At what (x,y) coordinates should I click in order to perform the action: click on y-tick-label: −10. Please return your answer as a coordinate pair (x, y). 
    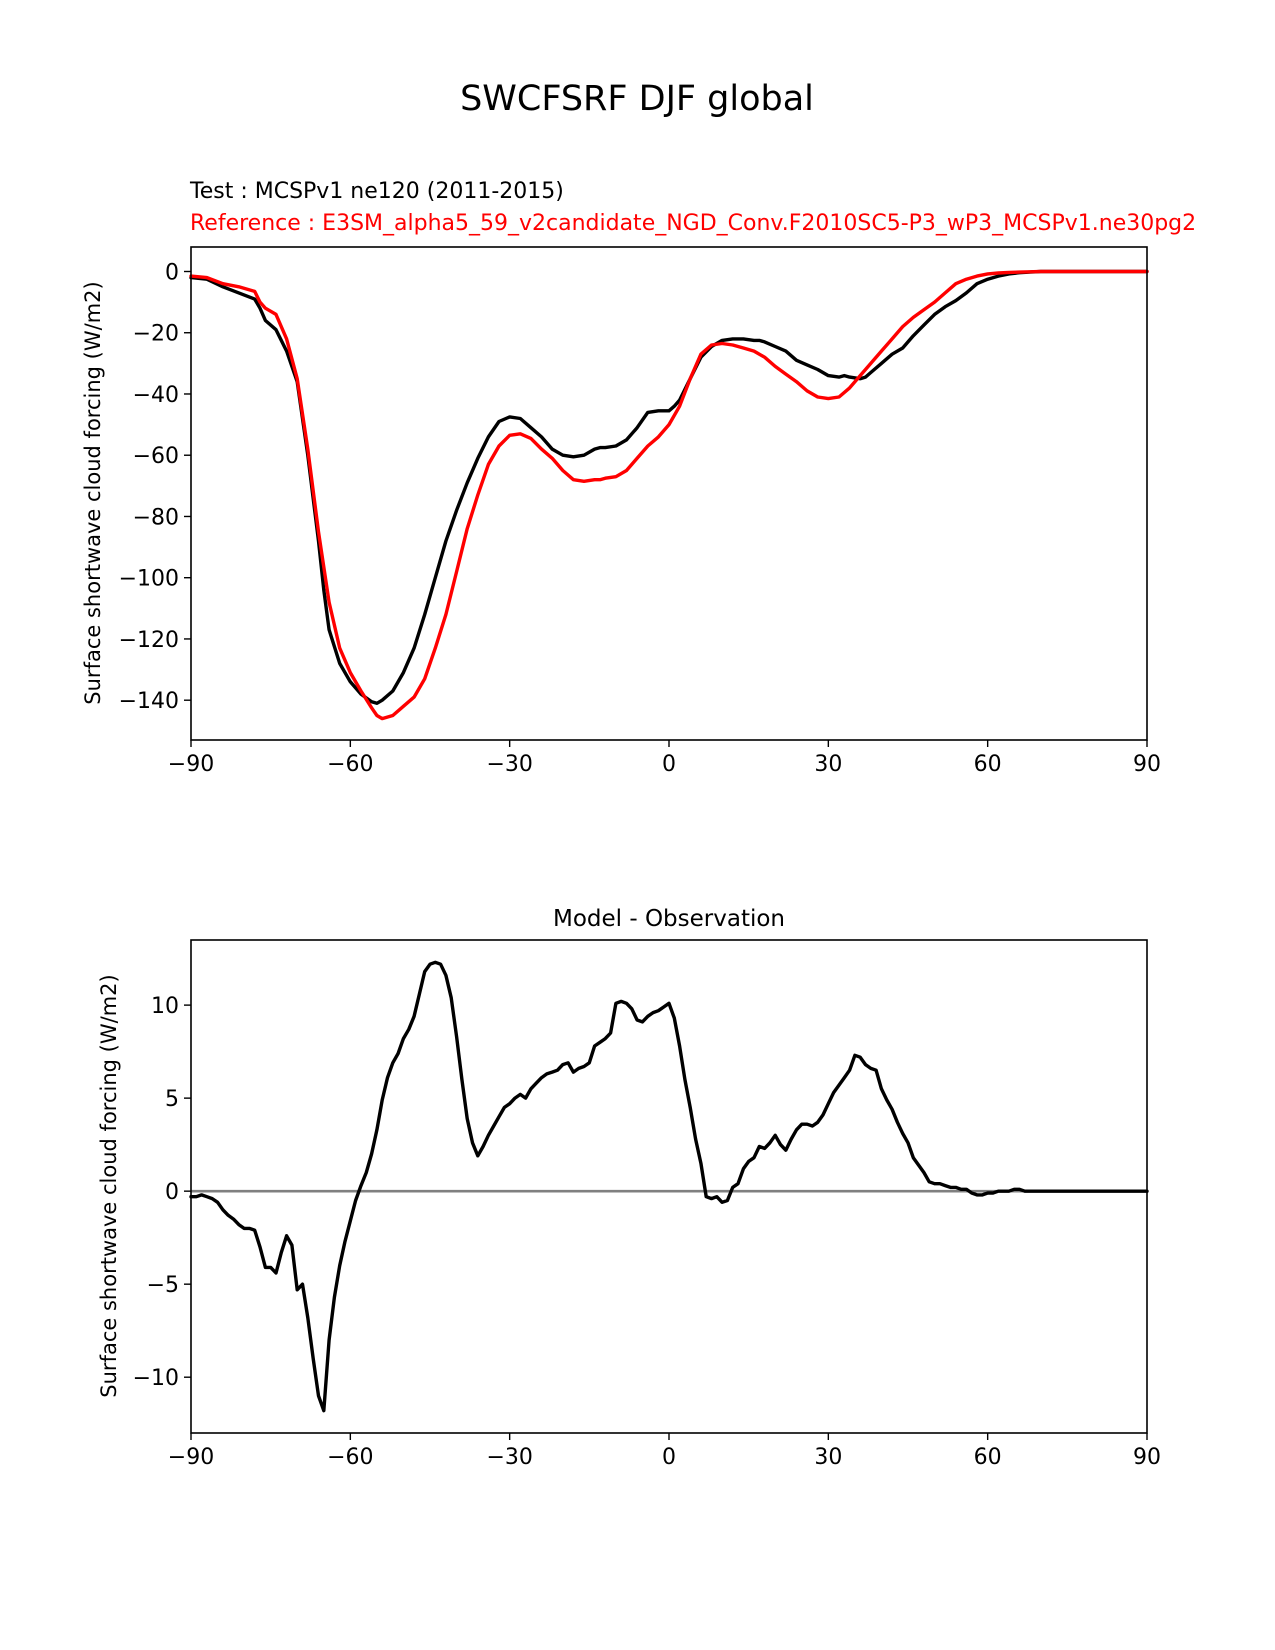
    Looking at the image, I should click on (156, 1378).